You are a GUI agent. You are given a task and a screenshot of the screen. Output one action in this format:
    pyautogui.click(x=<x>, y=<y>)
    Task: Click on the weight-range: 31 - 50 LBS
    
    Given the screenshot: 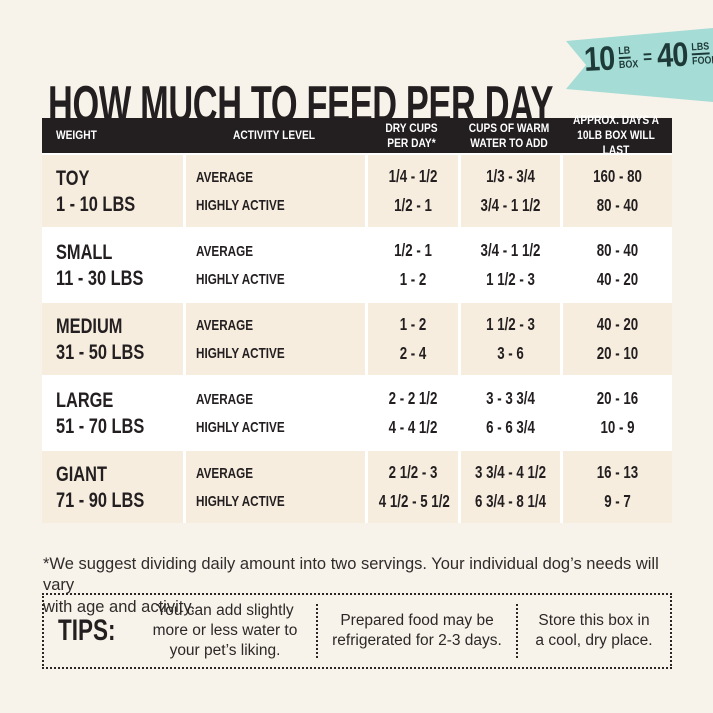 What is the action you would take?
    pyautogui.click(x=100, y=352)
    